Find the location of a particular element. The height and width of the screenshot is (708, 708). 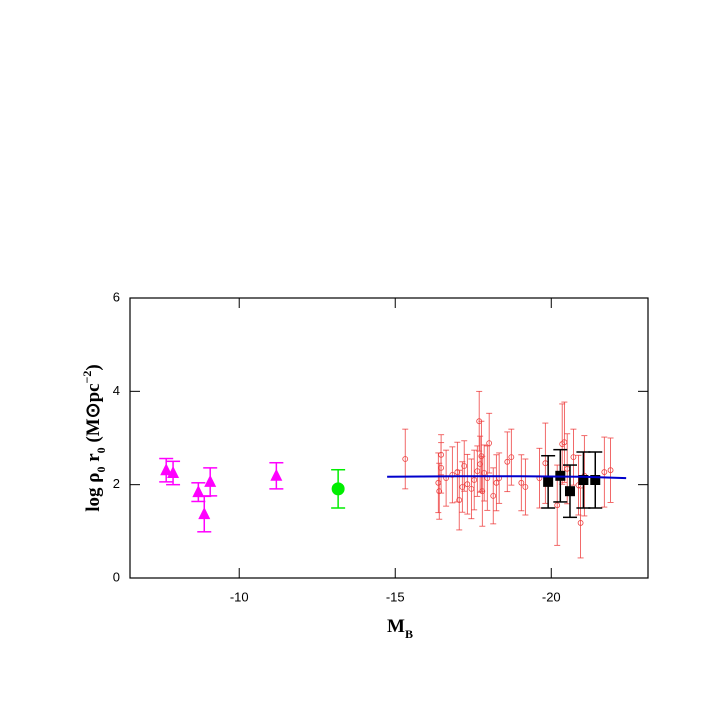

label-part: −2 is located at coordinates (87, 377).